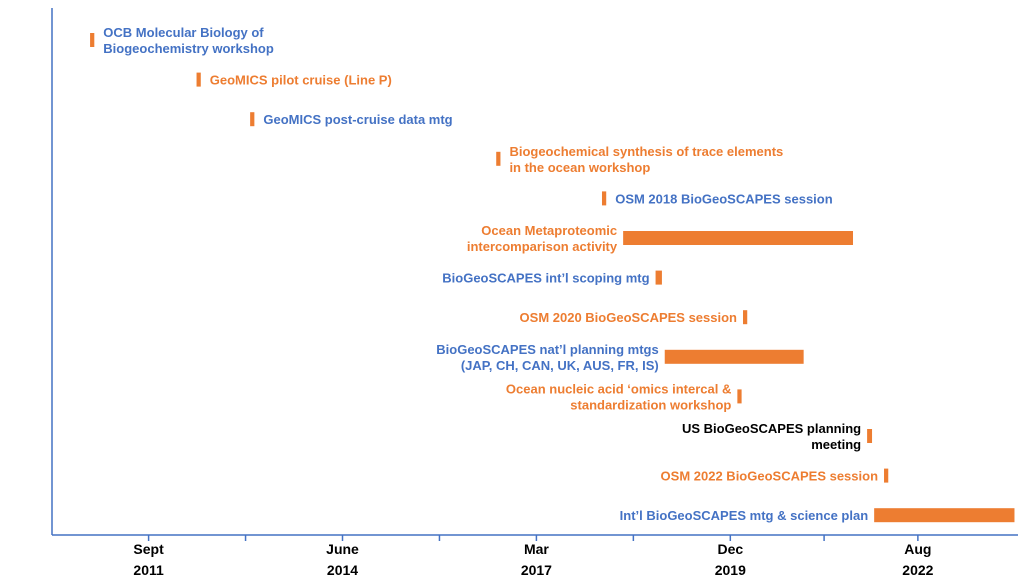  Describe the element at coordinates (148, 549) in the screenshot. I see `x-tick-month-label: Sept` at that location.